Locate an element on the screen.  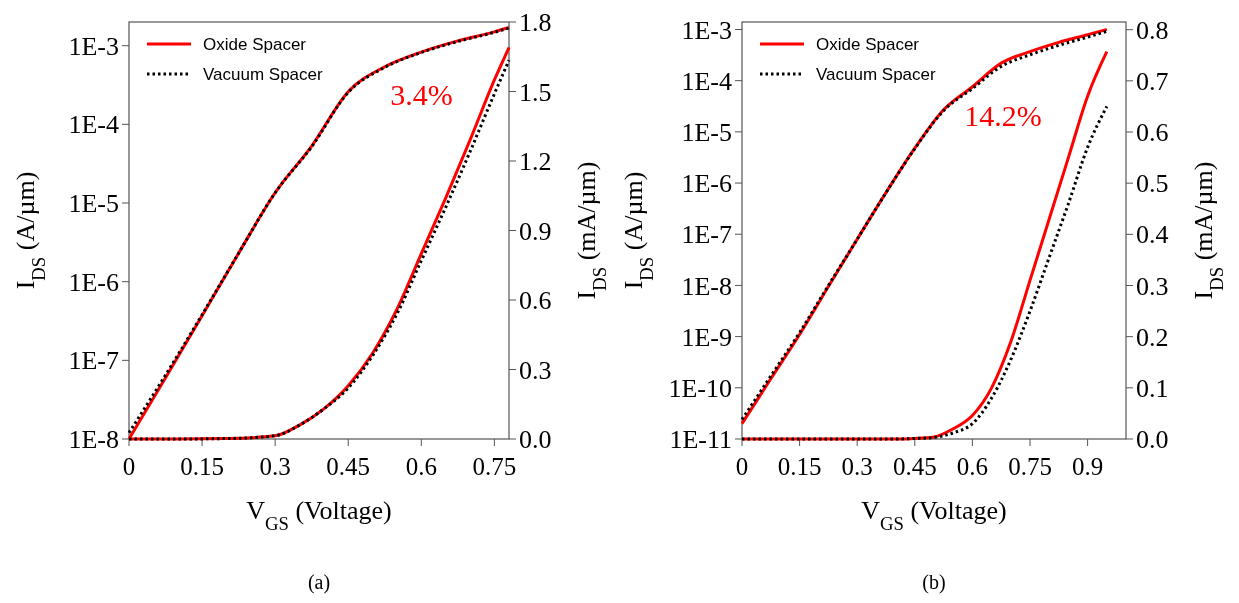
annotation: 14.2% is located at coordinates (1003, 116).